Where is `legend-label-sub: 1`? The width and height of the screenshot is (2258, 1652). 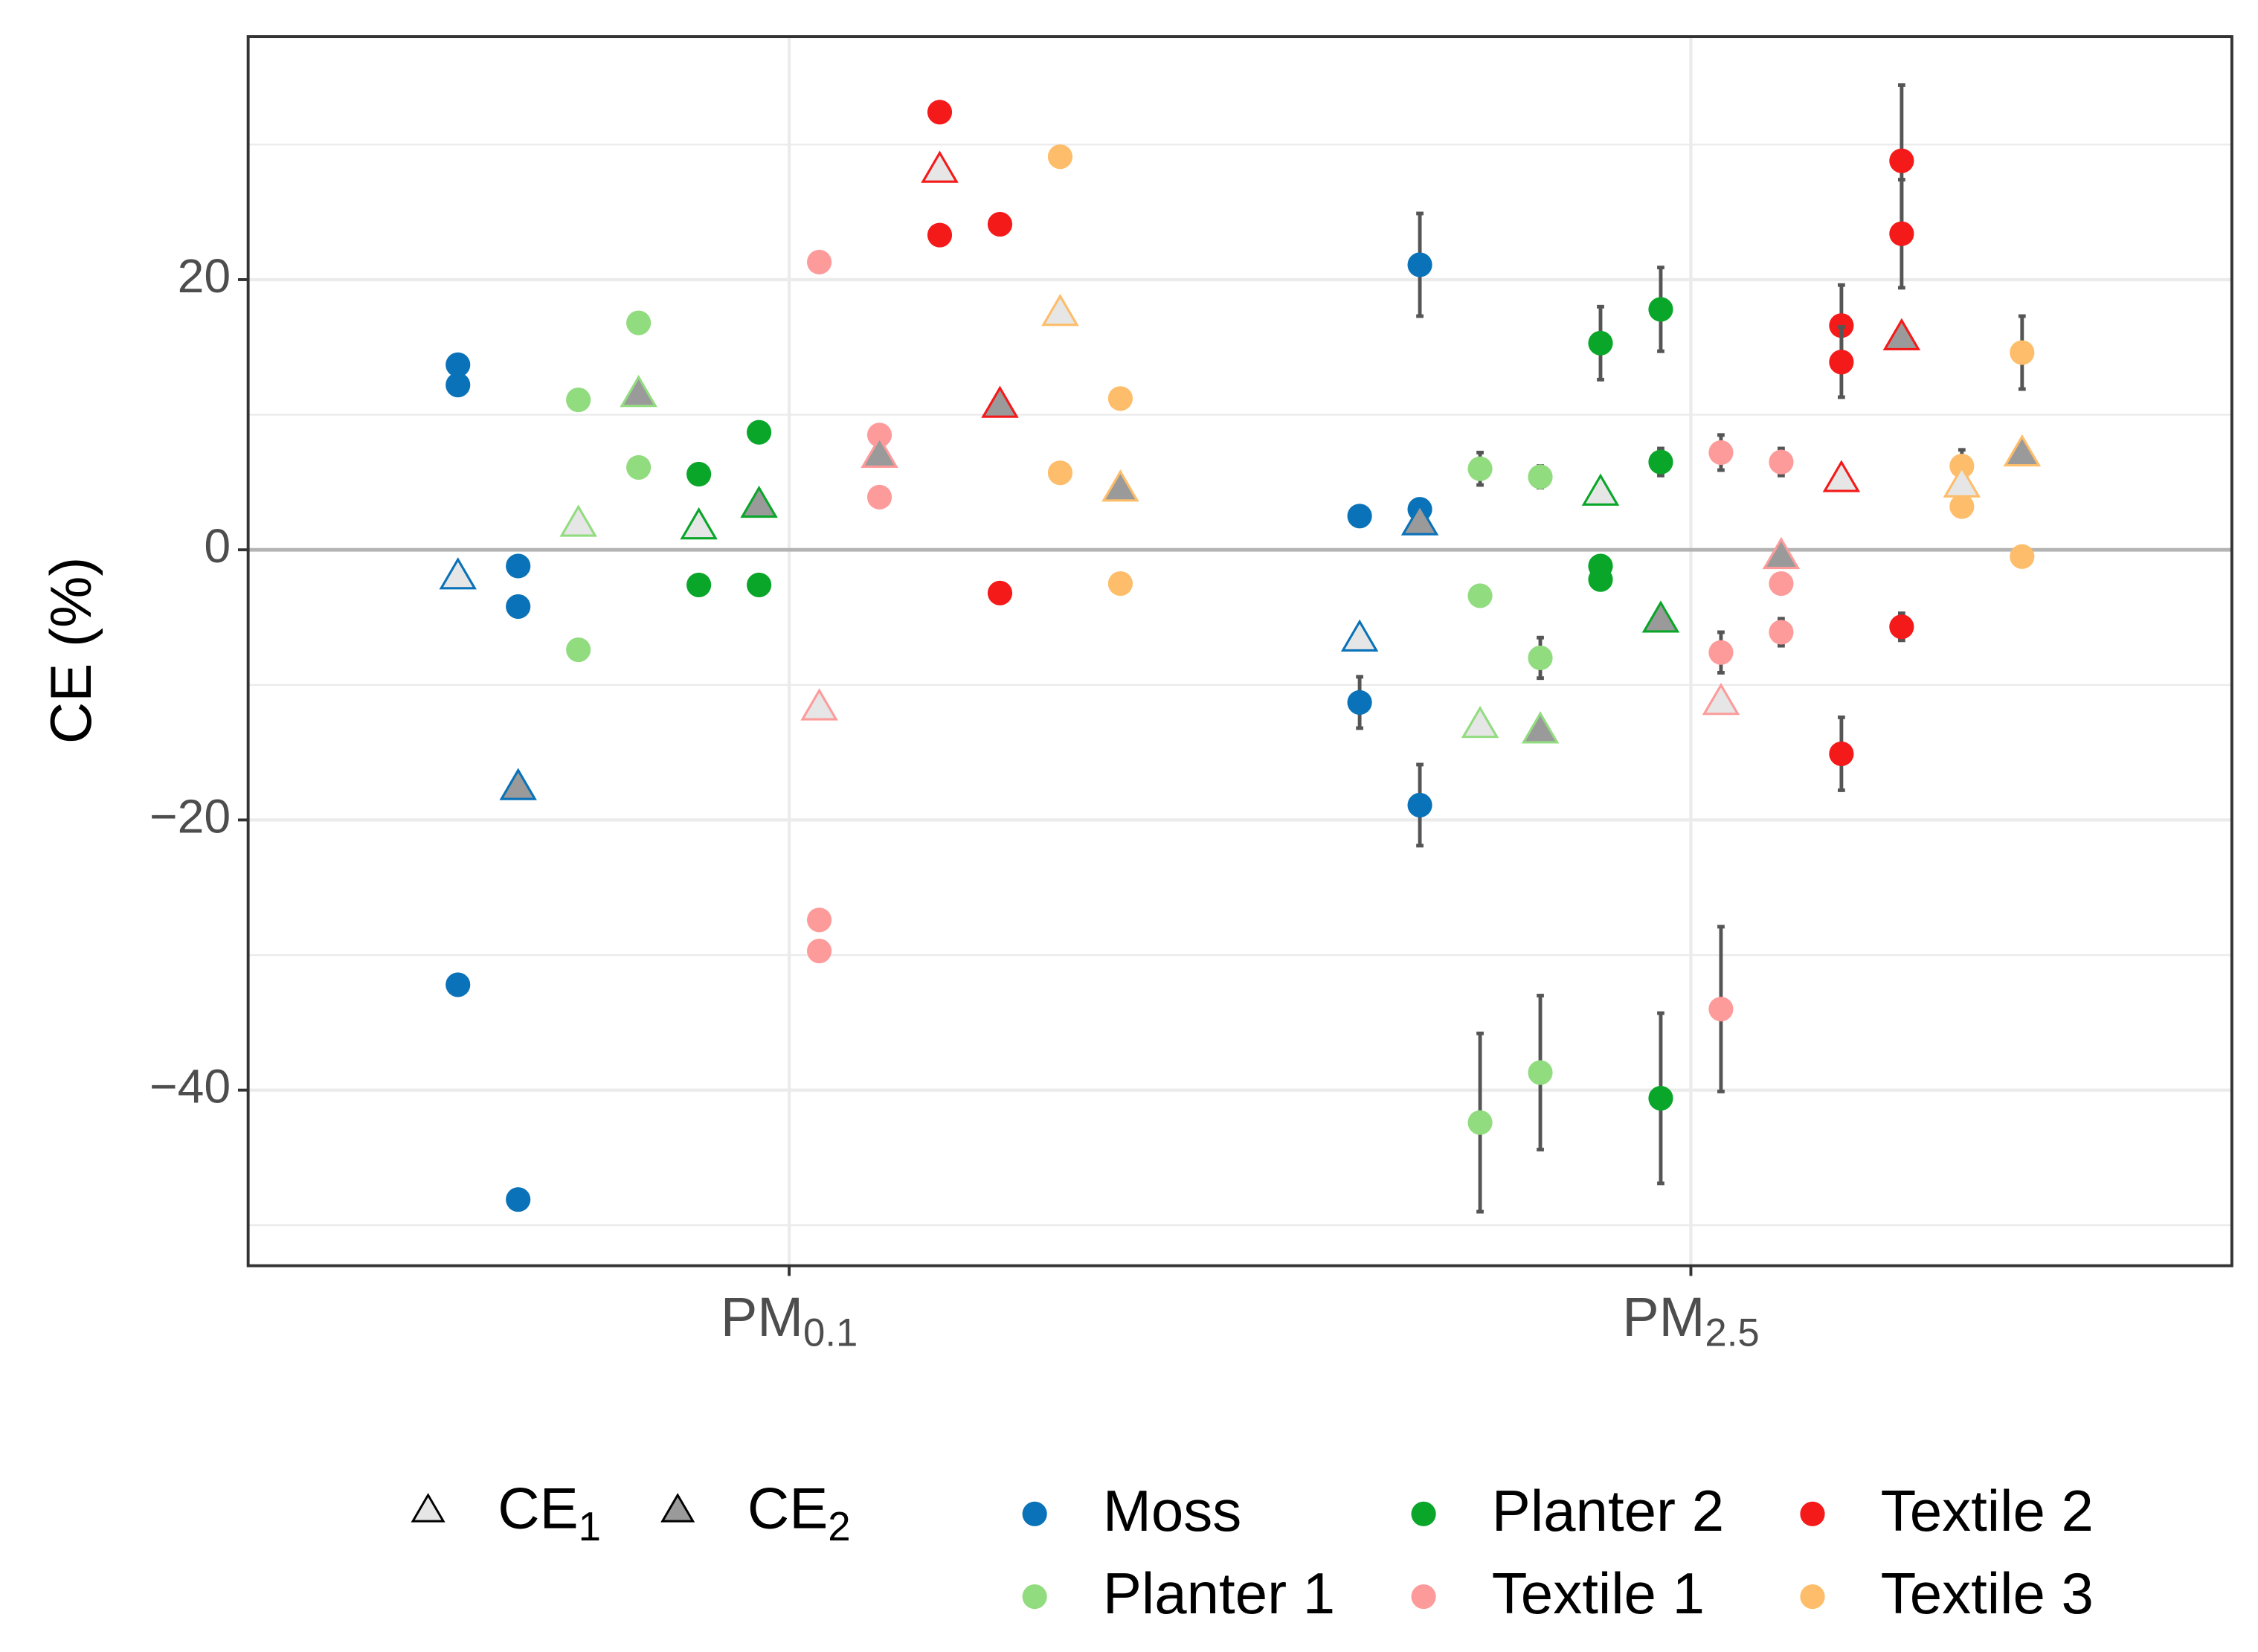
legend-label-sub: 1 is located at coordinates (590, 1527).